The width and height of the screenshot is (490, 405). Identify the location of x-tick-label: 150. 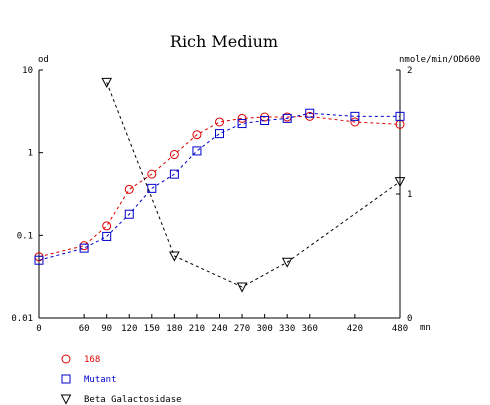
(152, 329).